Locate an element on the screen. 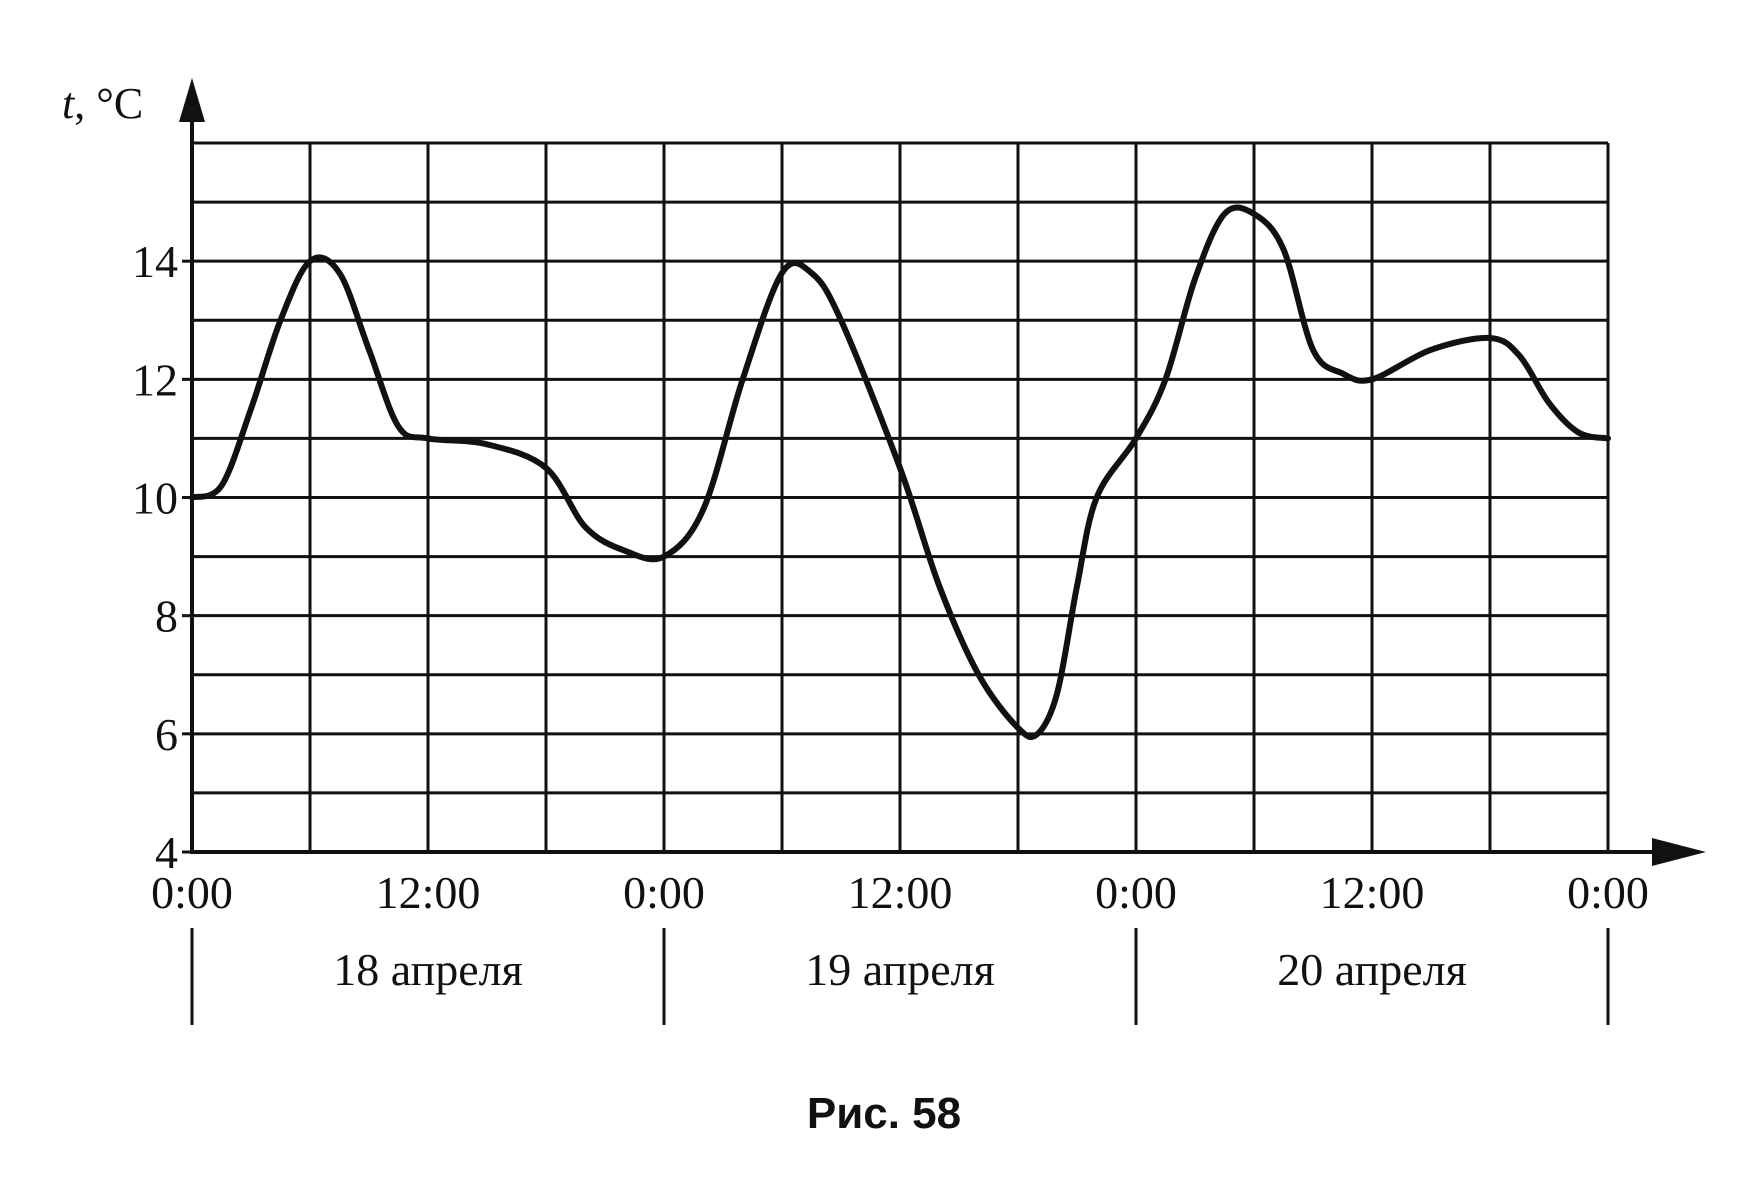 Image resolution: width=1764 pixels, height=1188 pixels. day-label: 20 апреля is located at coordinates (1371, 969).